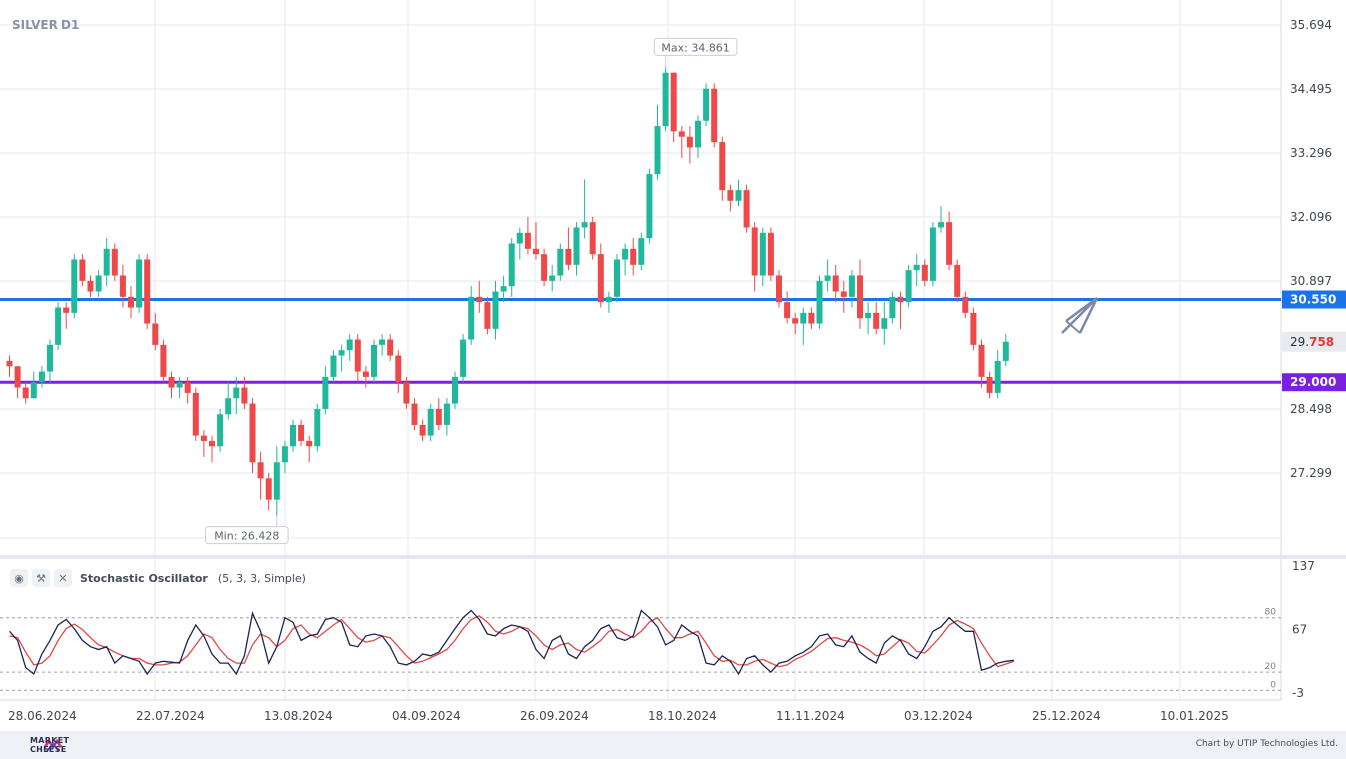 Image resolution: width=1346 pixels, height=759 pixels. I want to click on stoch-d-line, so click(512, 641).